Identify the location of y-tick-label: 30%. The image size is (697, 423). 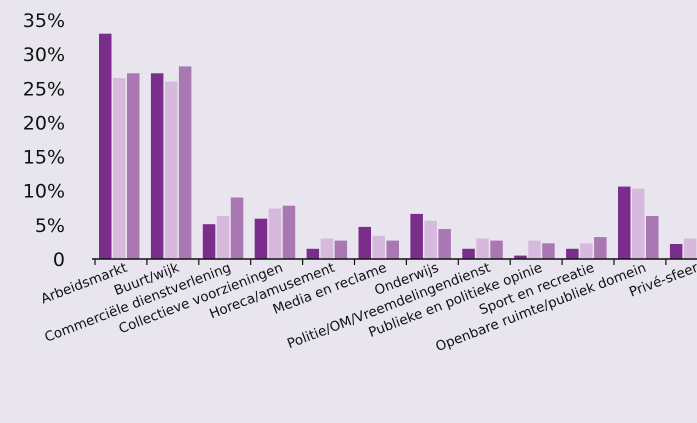
(44, 55).